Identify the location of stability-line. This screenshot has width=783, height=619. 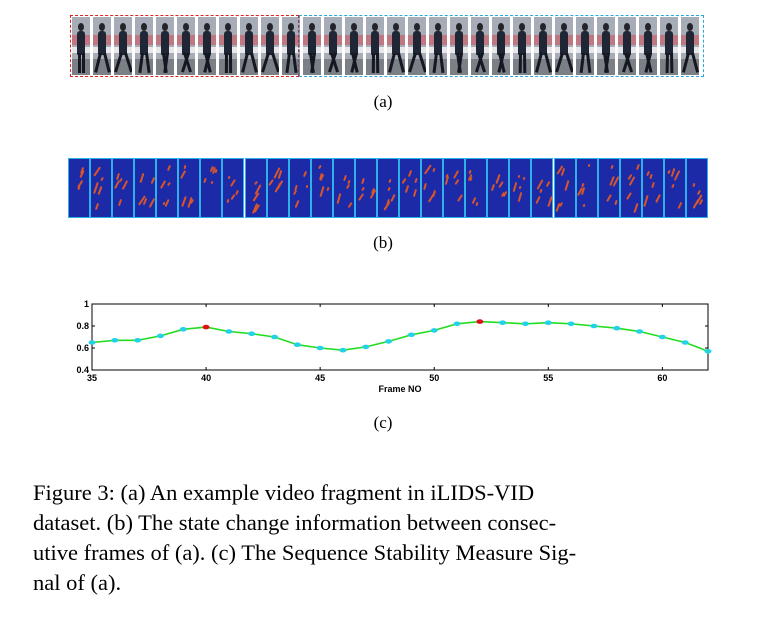
(400, 336).